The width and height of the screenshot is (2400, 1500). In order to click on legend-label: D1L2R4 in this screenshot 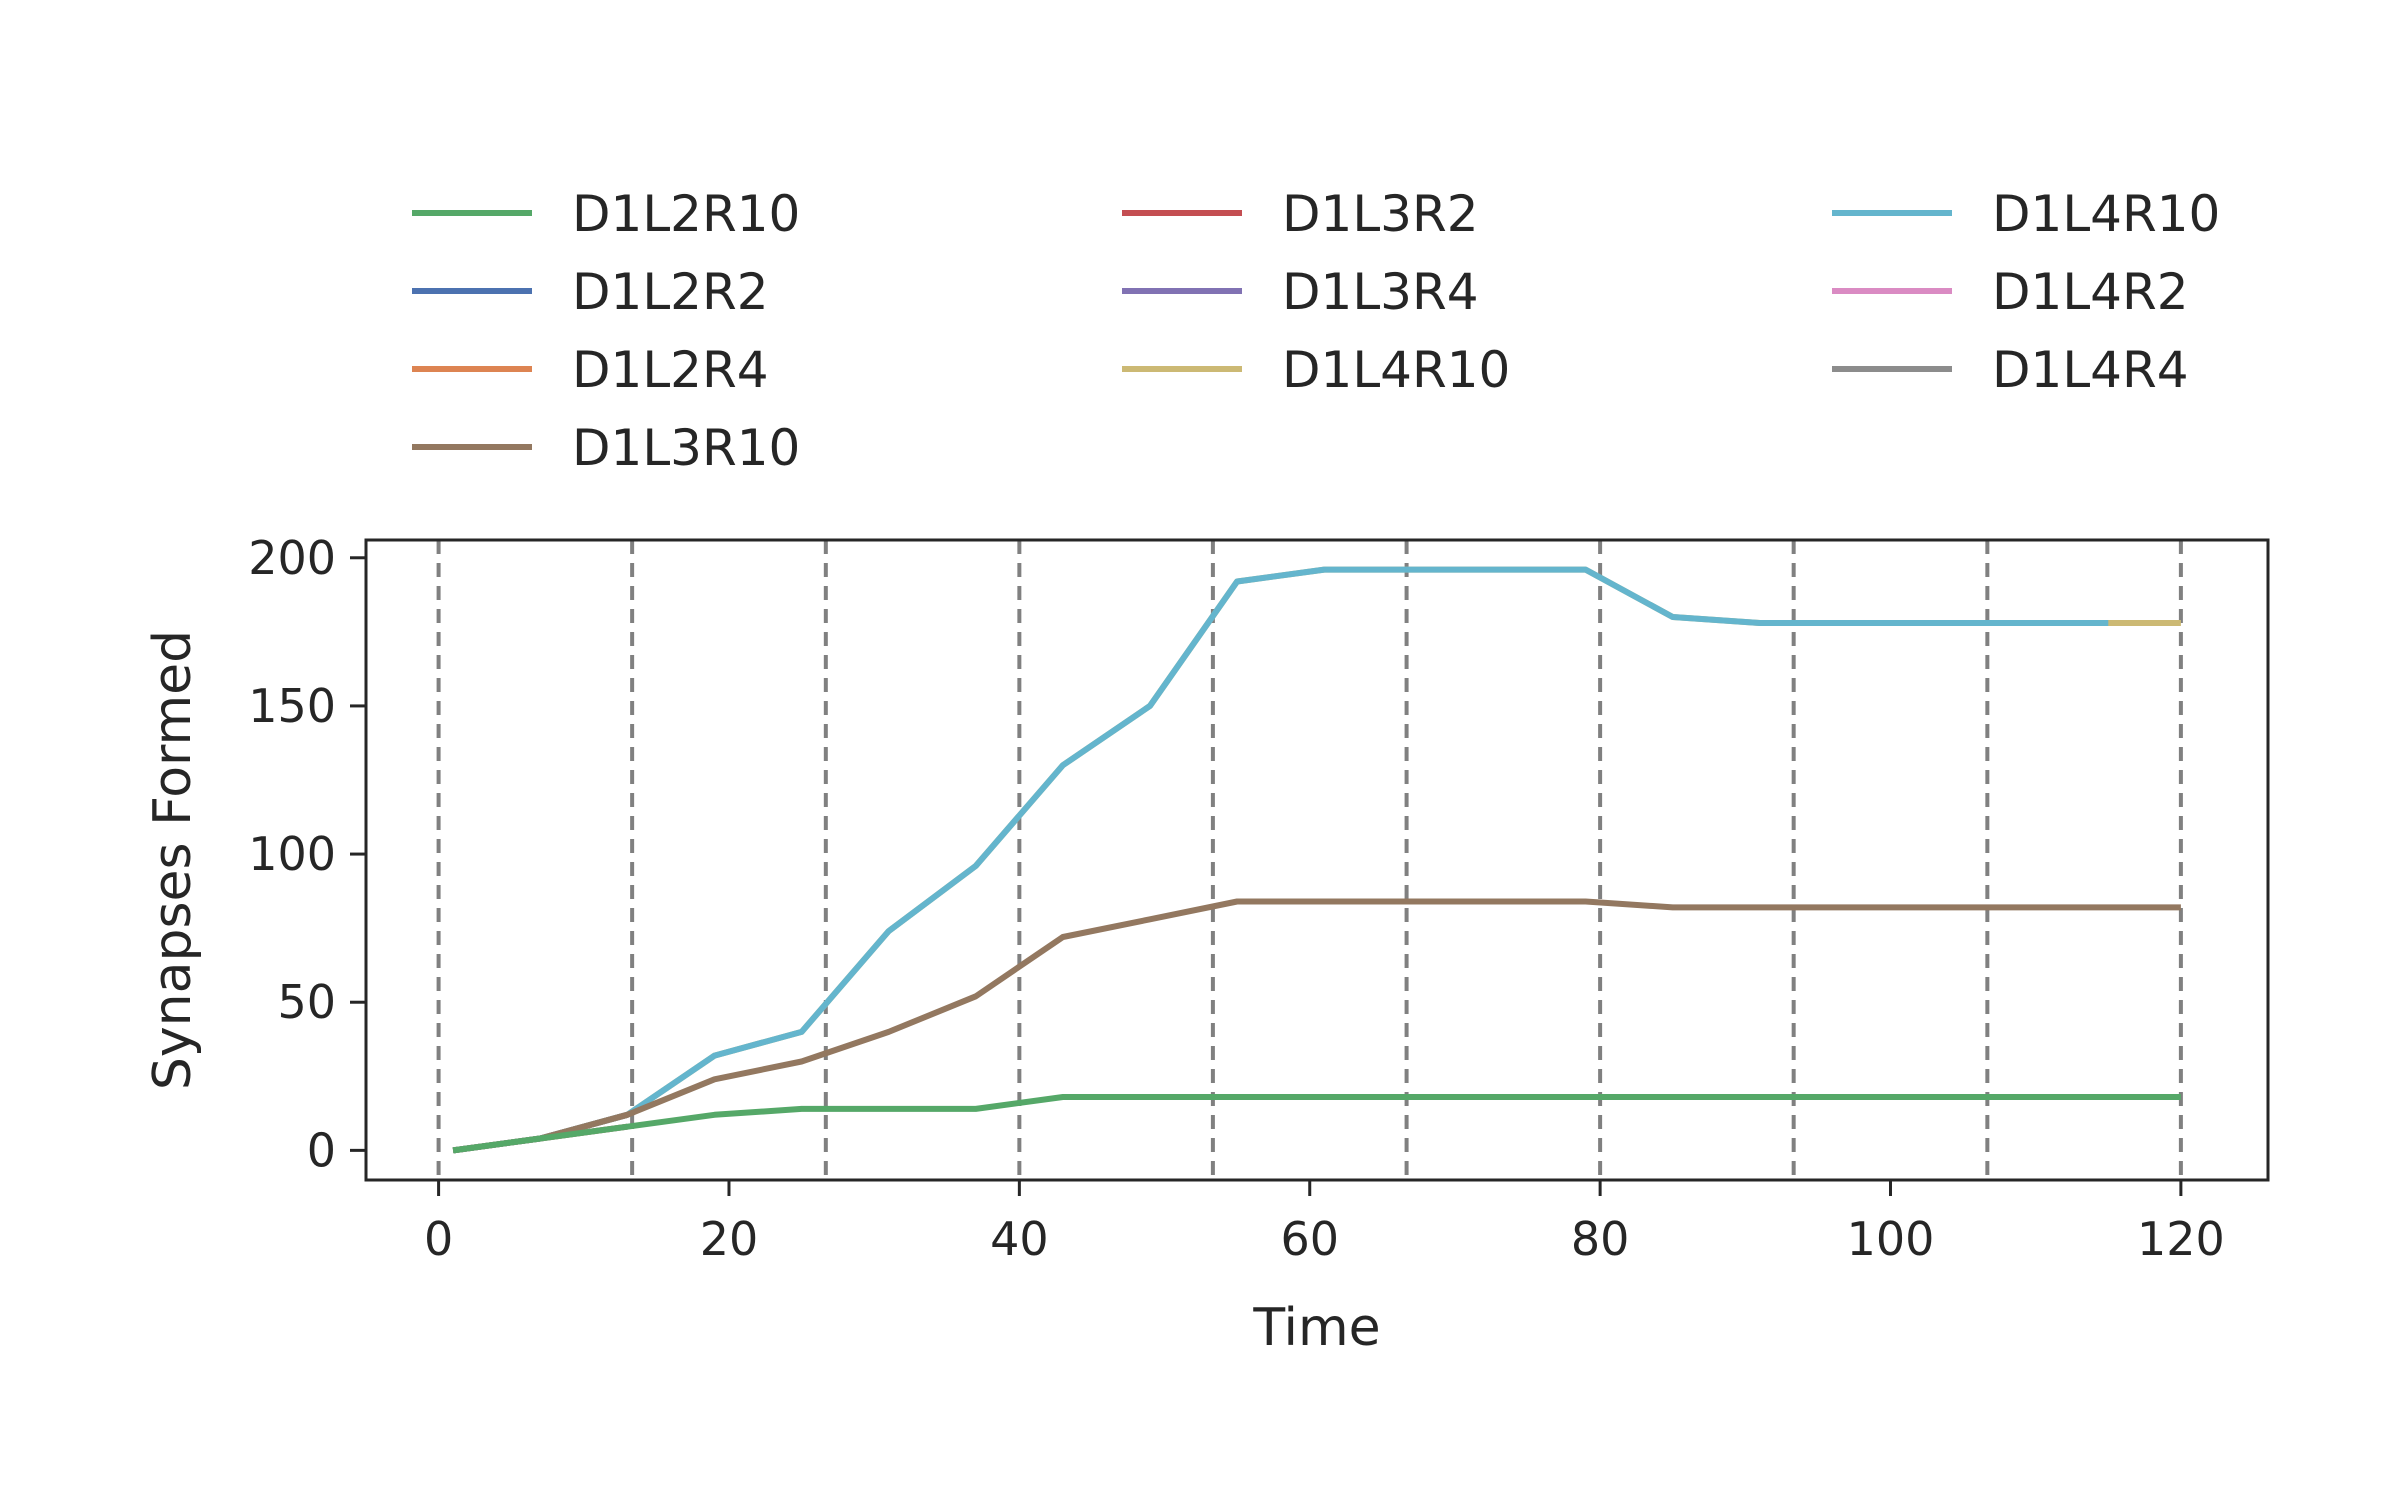, I will do `click(670, 370)`.